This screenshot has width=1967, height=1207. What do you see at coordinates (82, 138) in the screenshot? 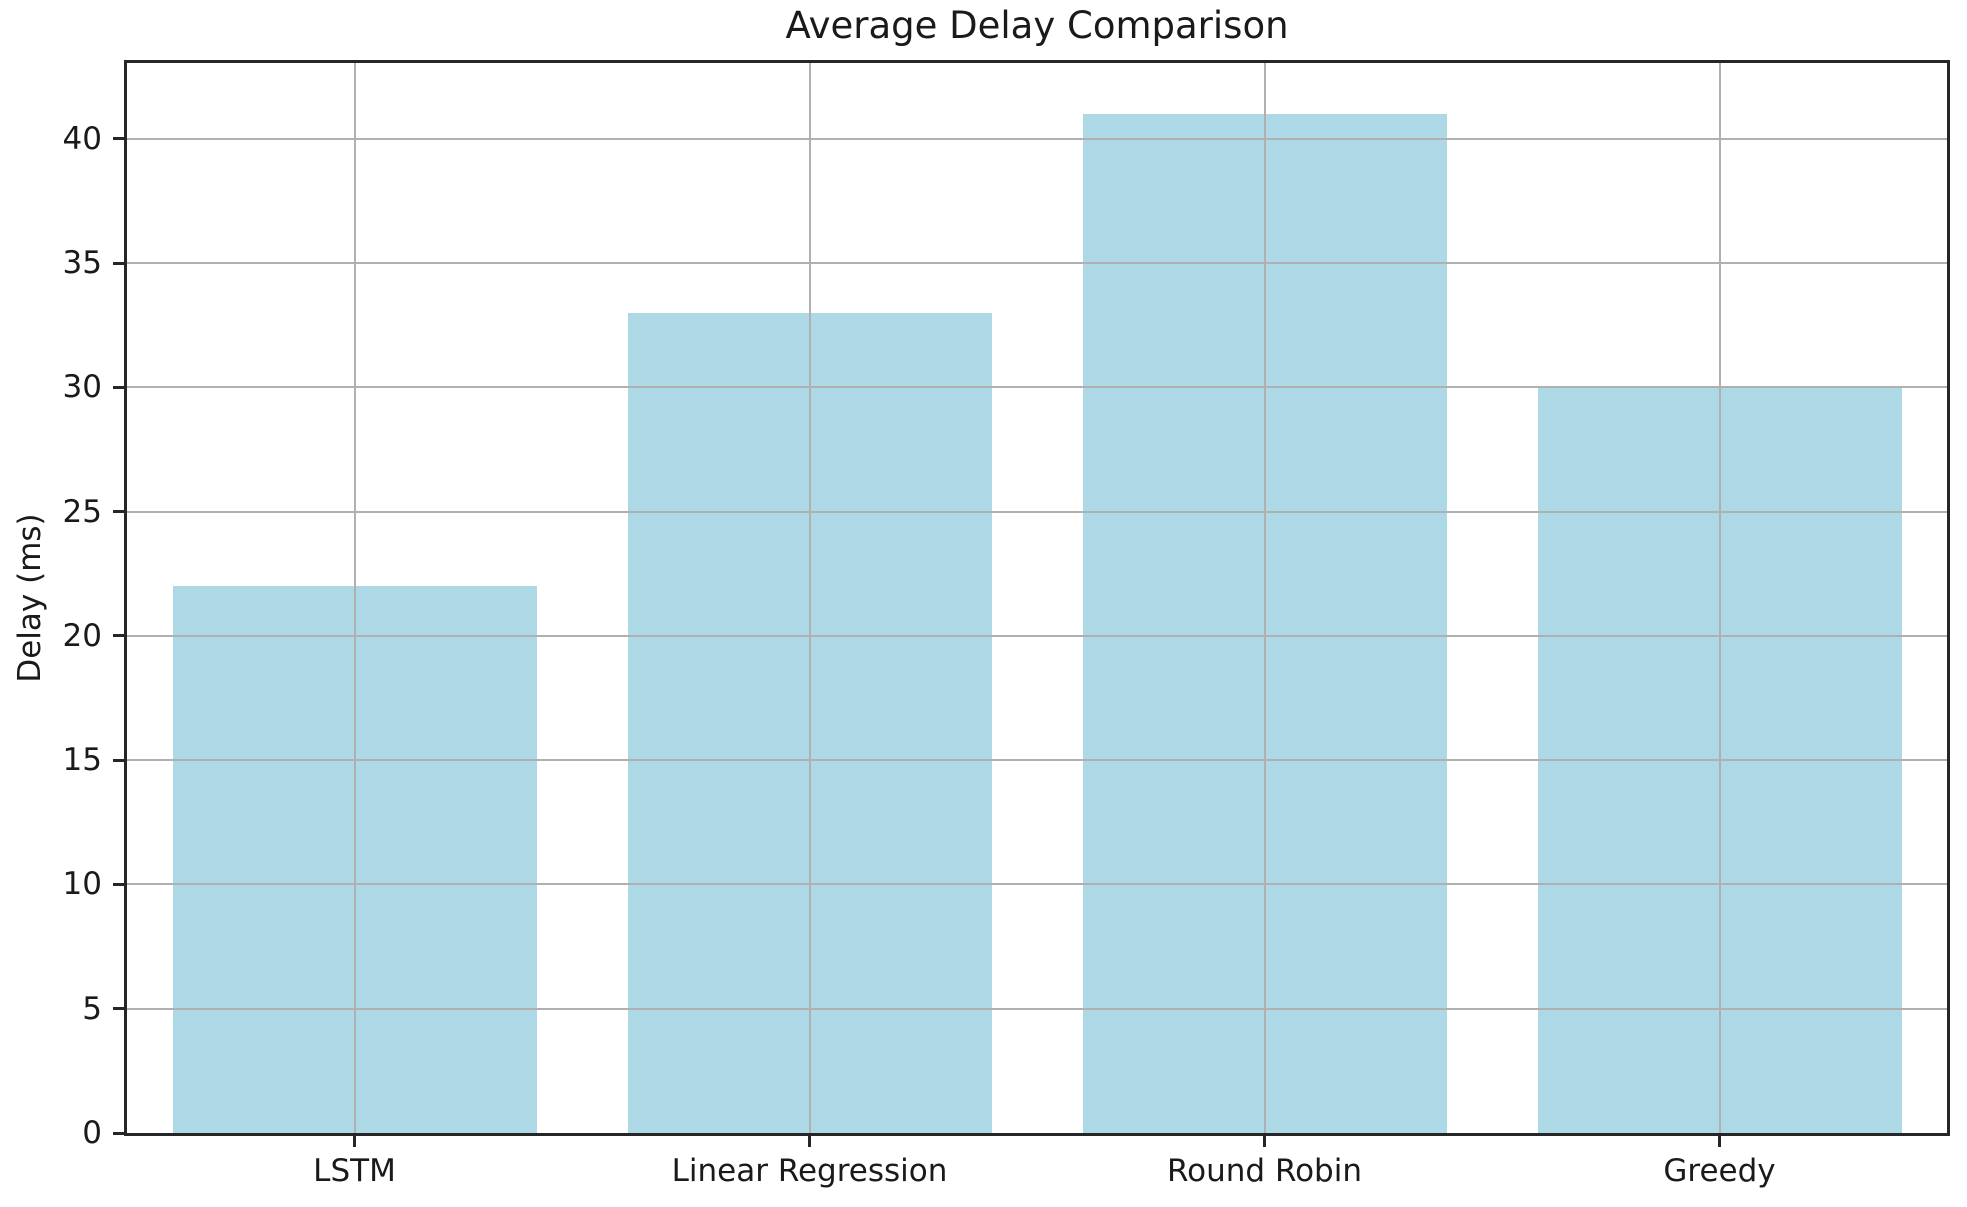
I see `y-tick-label: 40` at bounding box center [82, 138].